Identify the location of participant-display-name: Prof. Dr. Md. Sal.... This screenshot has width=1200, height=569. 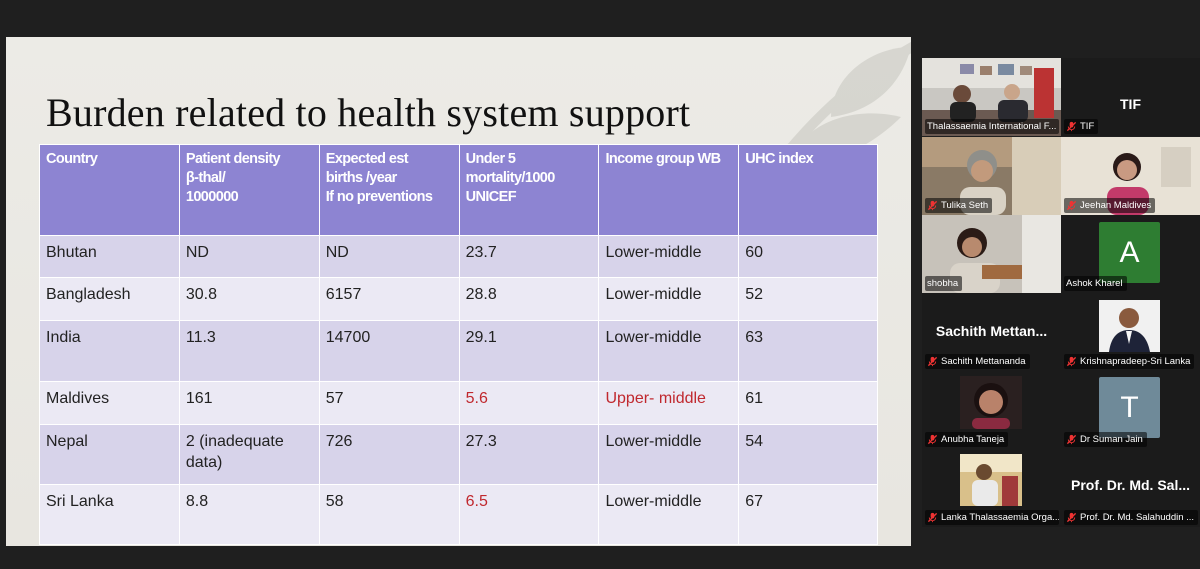
(1130, 485).